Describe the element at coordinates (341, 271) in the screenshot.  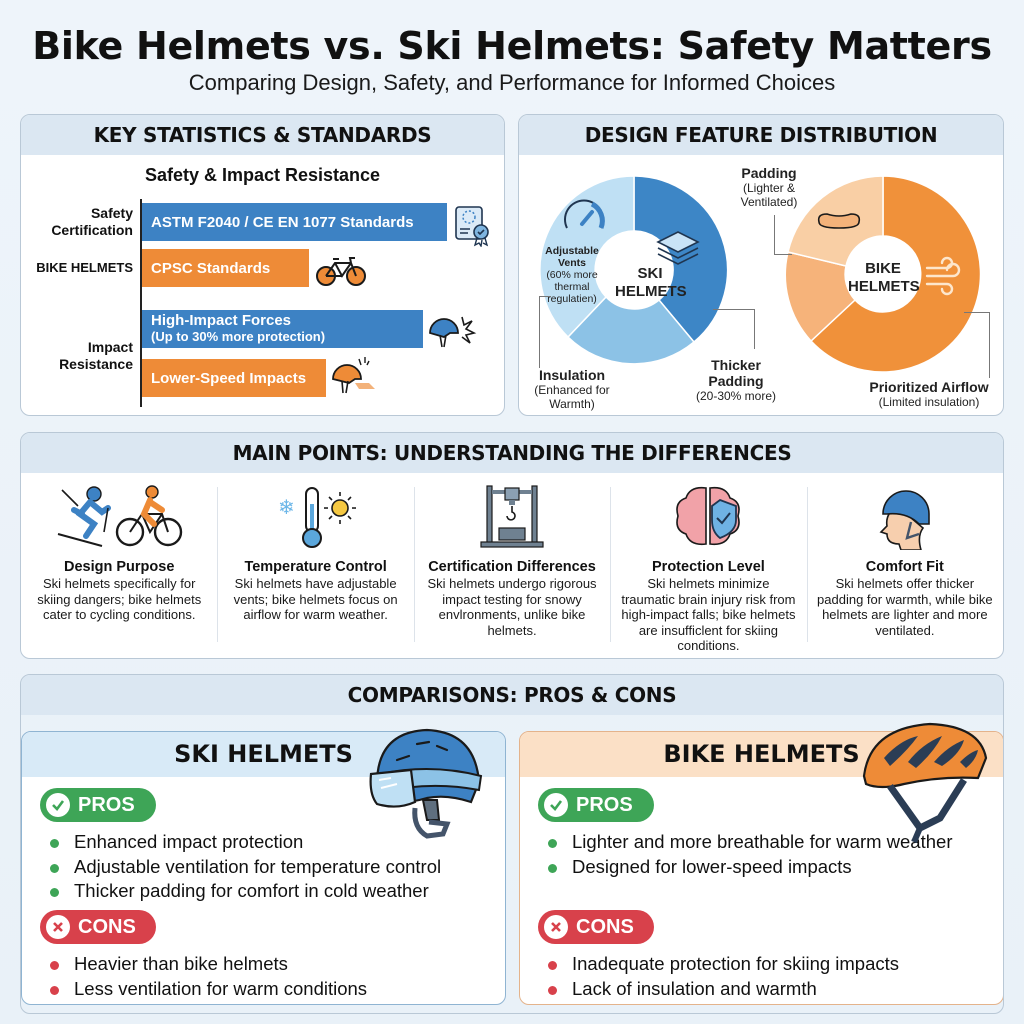
I see `bicycle-icon` at that location.